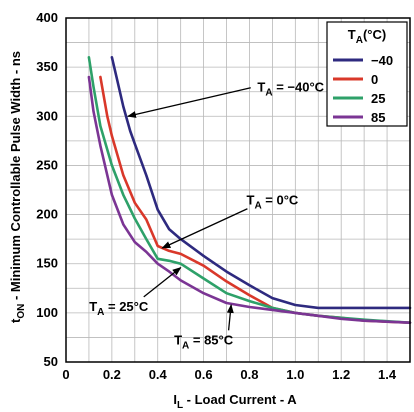 This screenshot has height=412, width=414. What do you see at coordinates (47, 66) in the screenshot?
I see `y-tick-label: 350` at bounding box center [47, 66].